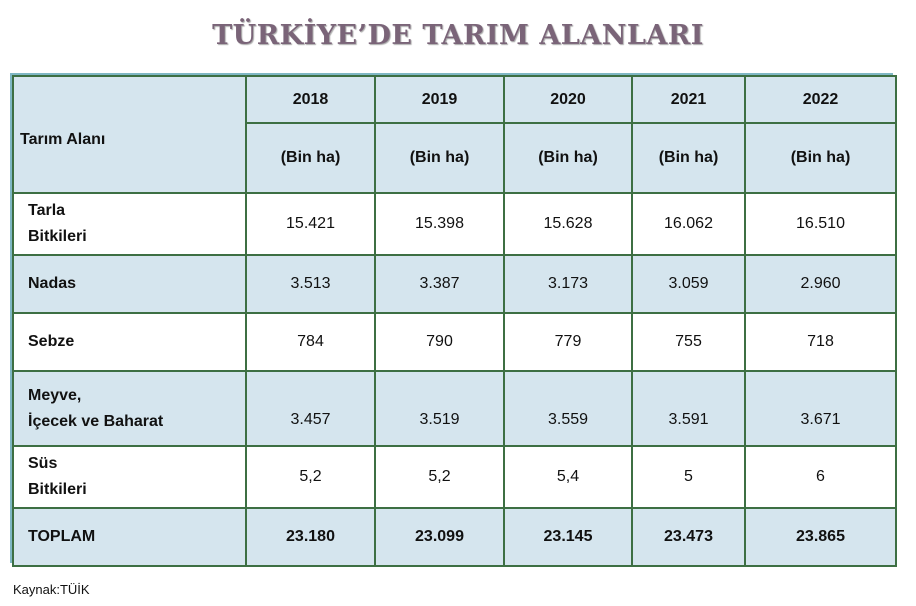 Image resolution: width=916 pixels, height=606 pixels. Describe the element at coordinates (310, 284) in the screenshot. I see `table-cell: 3.513` at that location.